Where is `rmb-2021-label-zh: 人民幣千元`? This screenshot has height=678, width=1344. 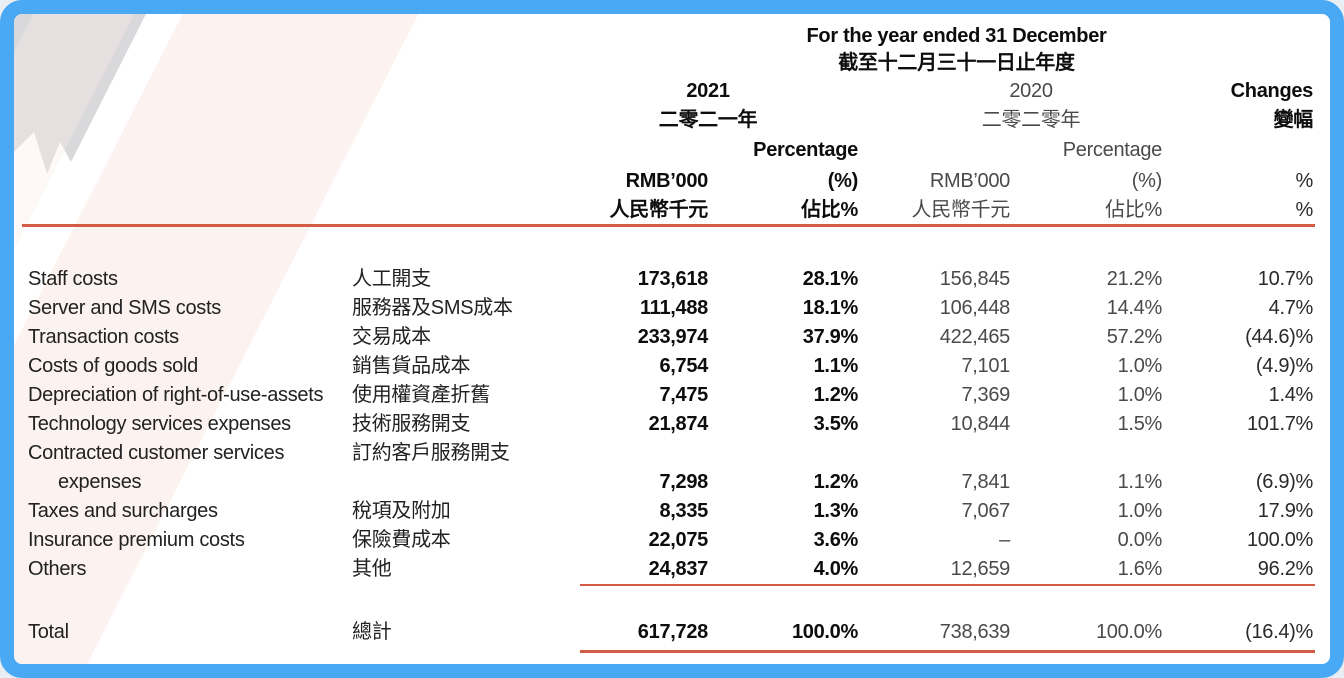 rmb-2021-label-zh: 人民幣千元 is located at coordinates (659, 210).